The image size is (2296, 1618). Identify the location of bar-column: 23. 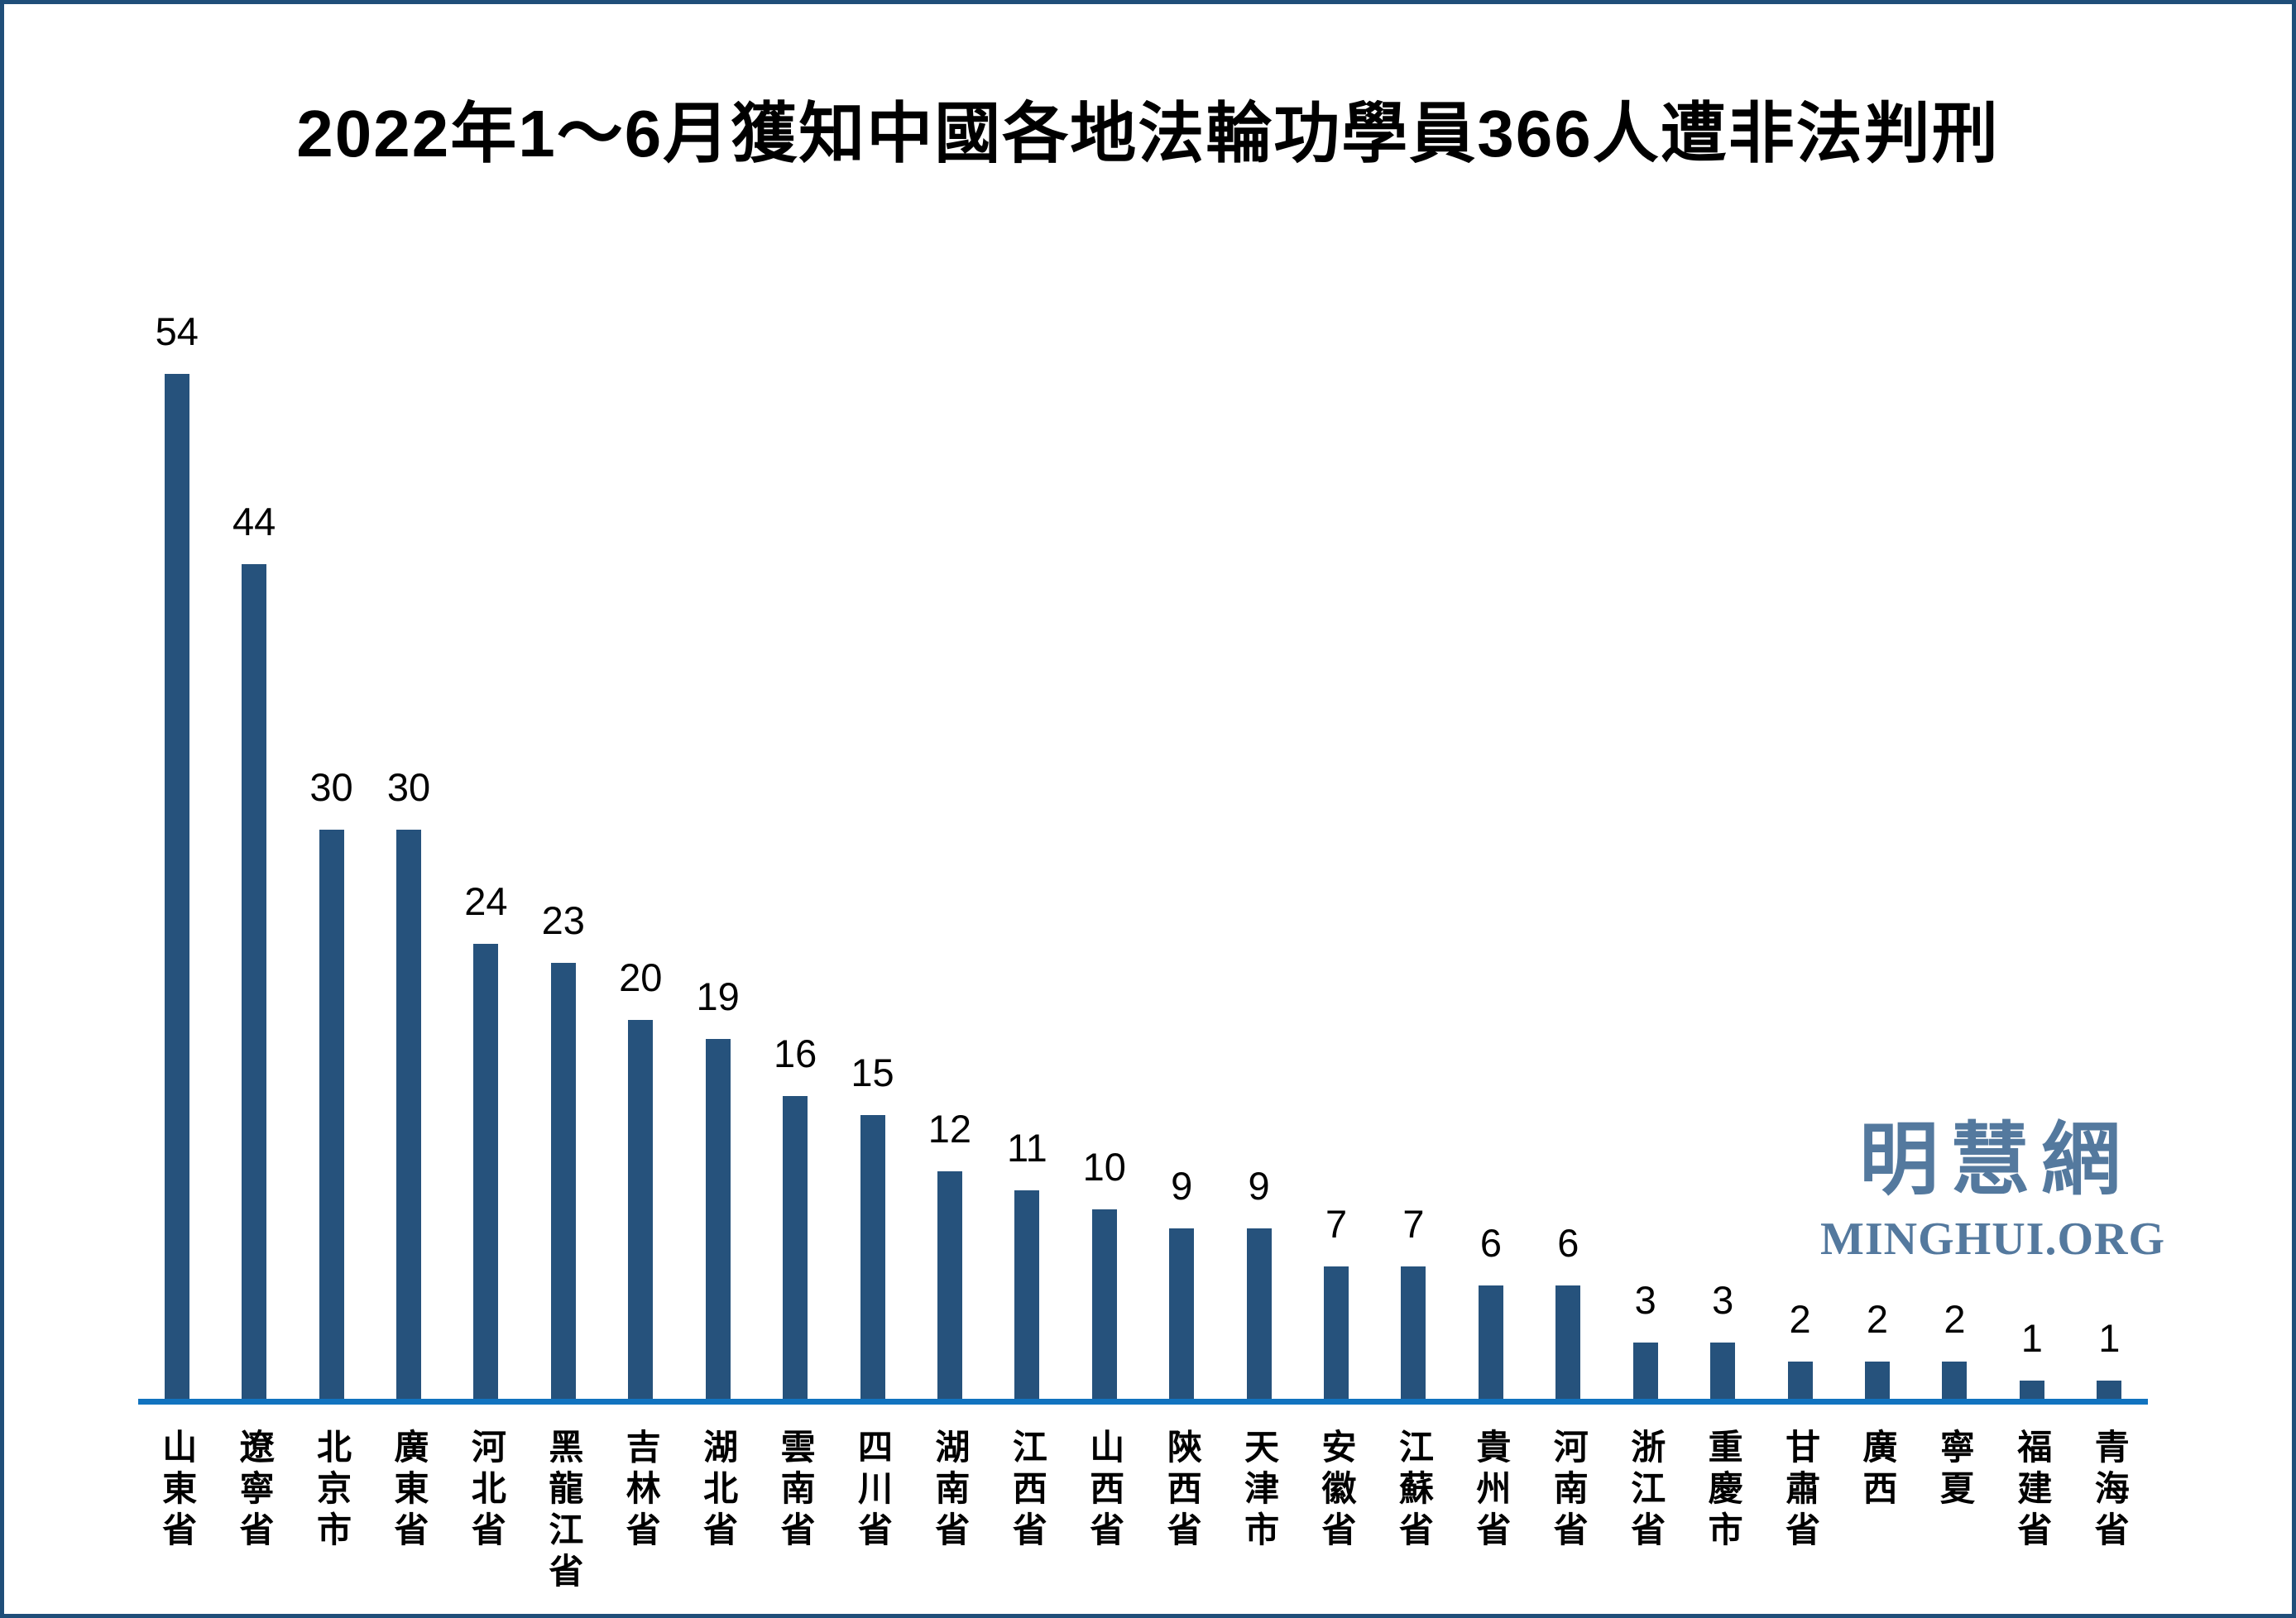
(563, 851).